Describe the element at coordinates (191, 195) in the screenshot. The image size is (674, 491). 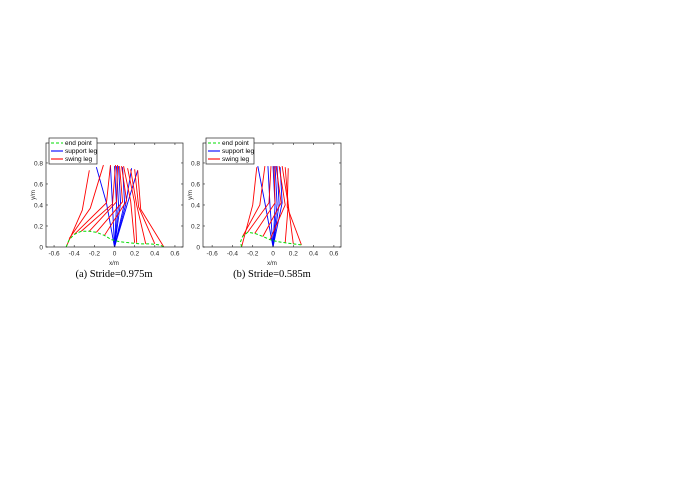
I see `y-axis-label-b: y/m` at that location.